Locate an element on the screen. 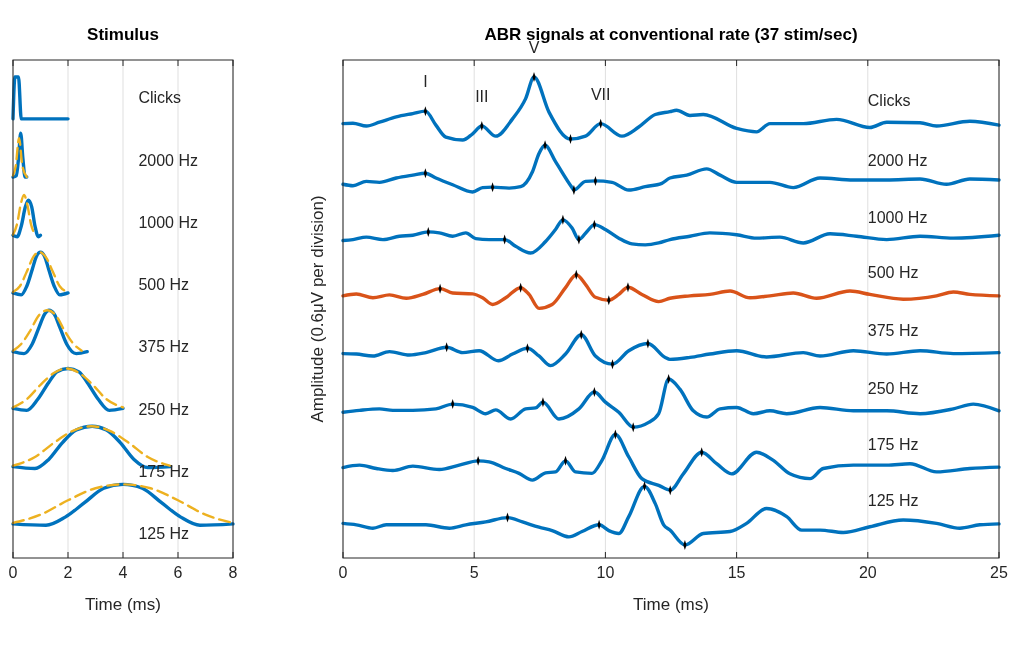 Image resolution: width=1018 pixels, height=660 pixels. y-axis-title: Amplitude (0.6μV per division) is located at coordinates (317, 309).